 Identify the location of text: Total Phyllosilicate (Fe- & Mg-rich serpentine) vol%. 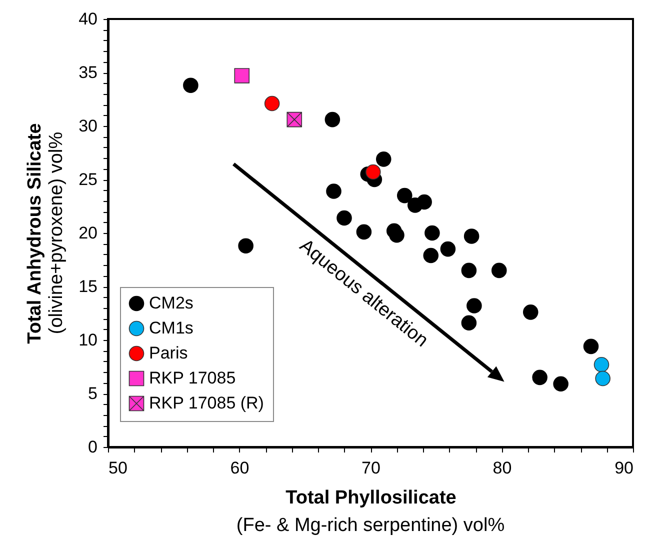
(370, 512).